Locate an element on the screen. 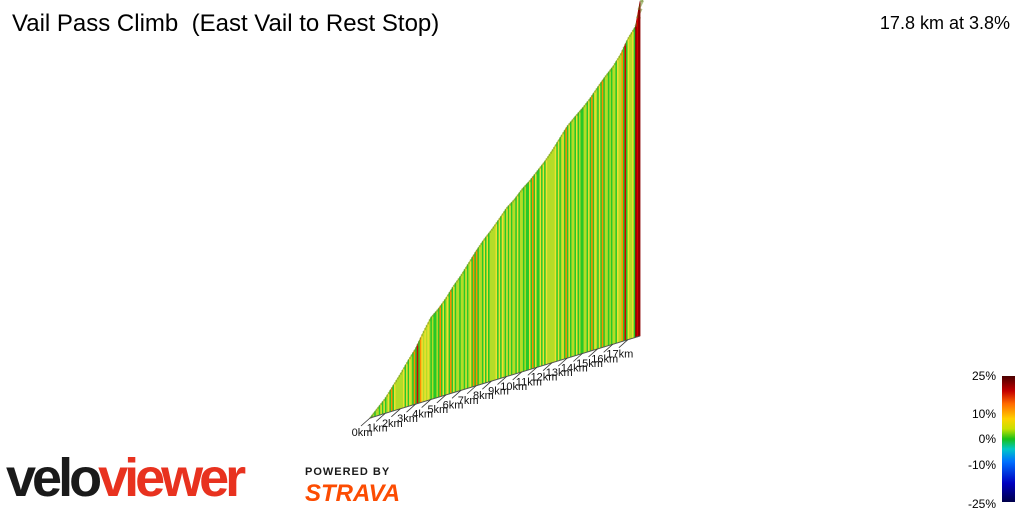 This screenshot has height=512, width=1024. x-tick-label: 14km is located at coordinates (574, 369).